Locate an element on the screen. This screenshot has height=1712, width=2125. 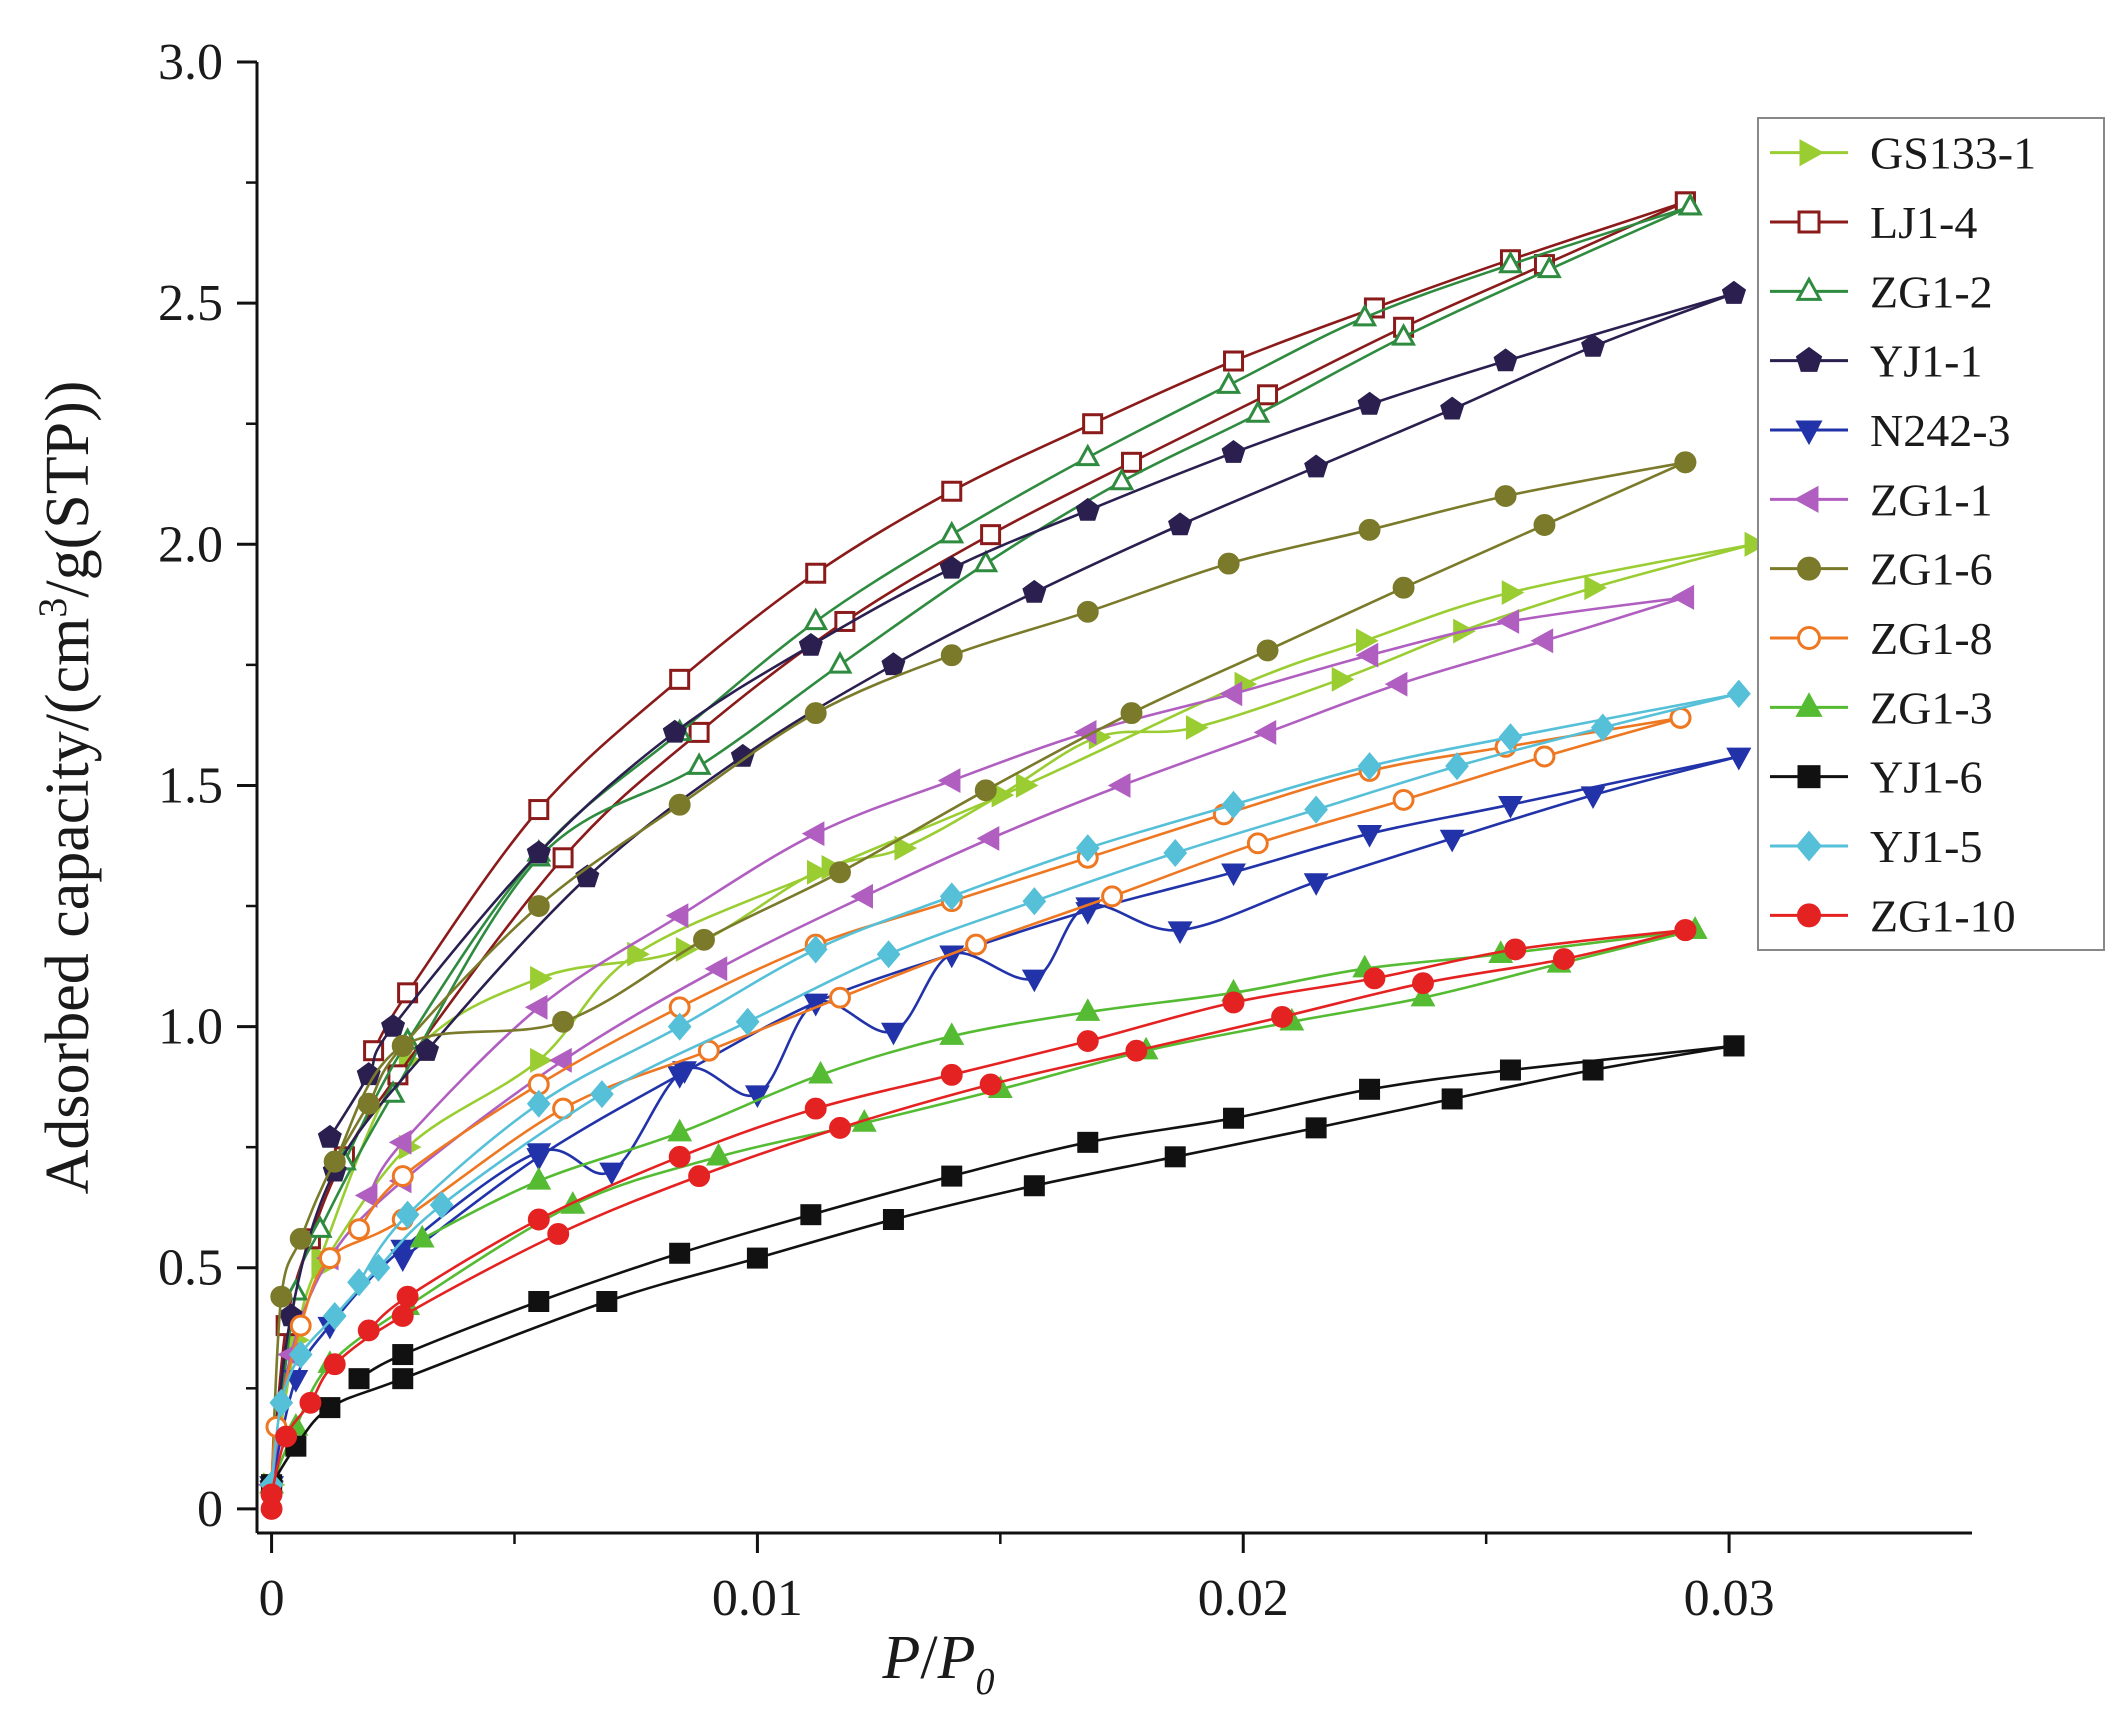
y-title-part1: Adsorbed capacity/(cm is located at coordinates (68, 906).